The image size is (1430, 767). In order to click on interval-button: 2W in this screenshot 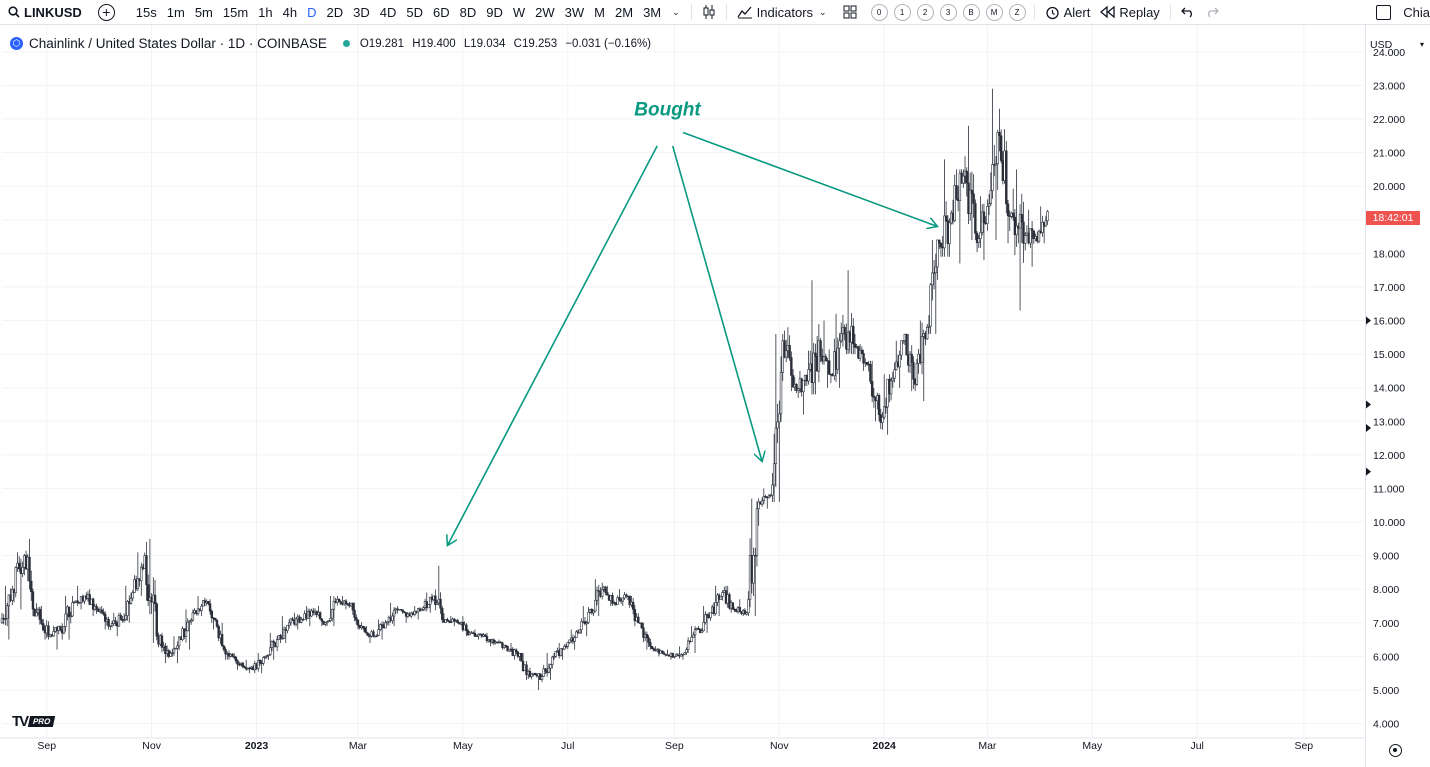, I will do `click(545, 12)`.